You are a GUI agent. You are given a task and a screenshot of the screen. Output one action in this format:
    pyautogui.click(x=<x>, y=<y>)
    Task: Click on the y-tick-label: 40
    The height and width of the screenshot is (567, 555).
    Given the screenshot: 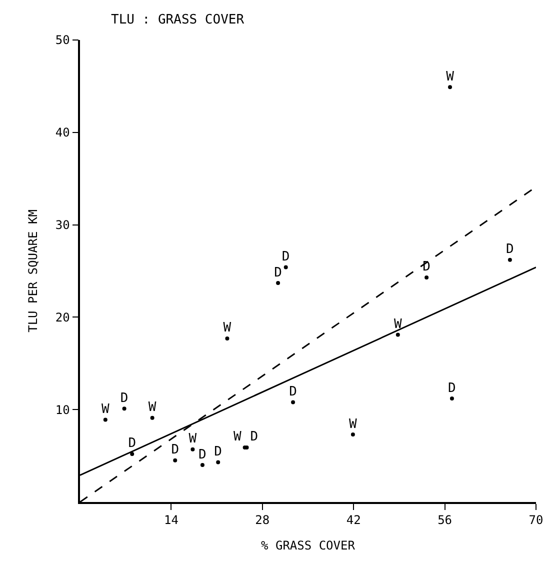 What is the action you would take?
    pyautogui.click(x=62, y=133)
    